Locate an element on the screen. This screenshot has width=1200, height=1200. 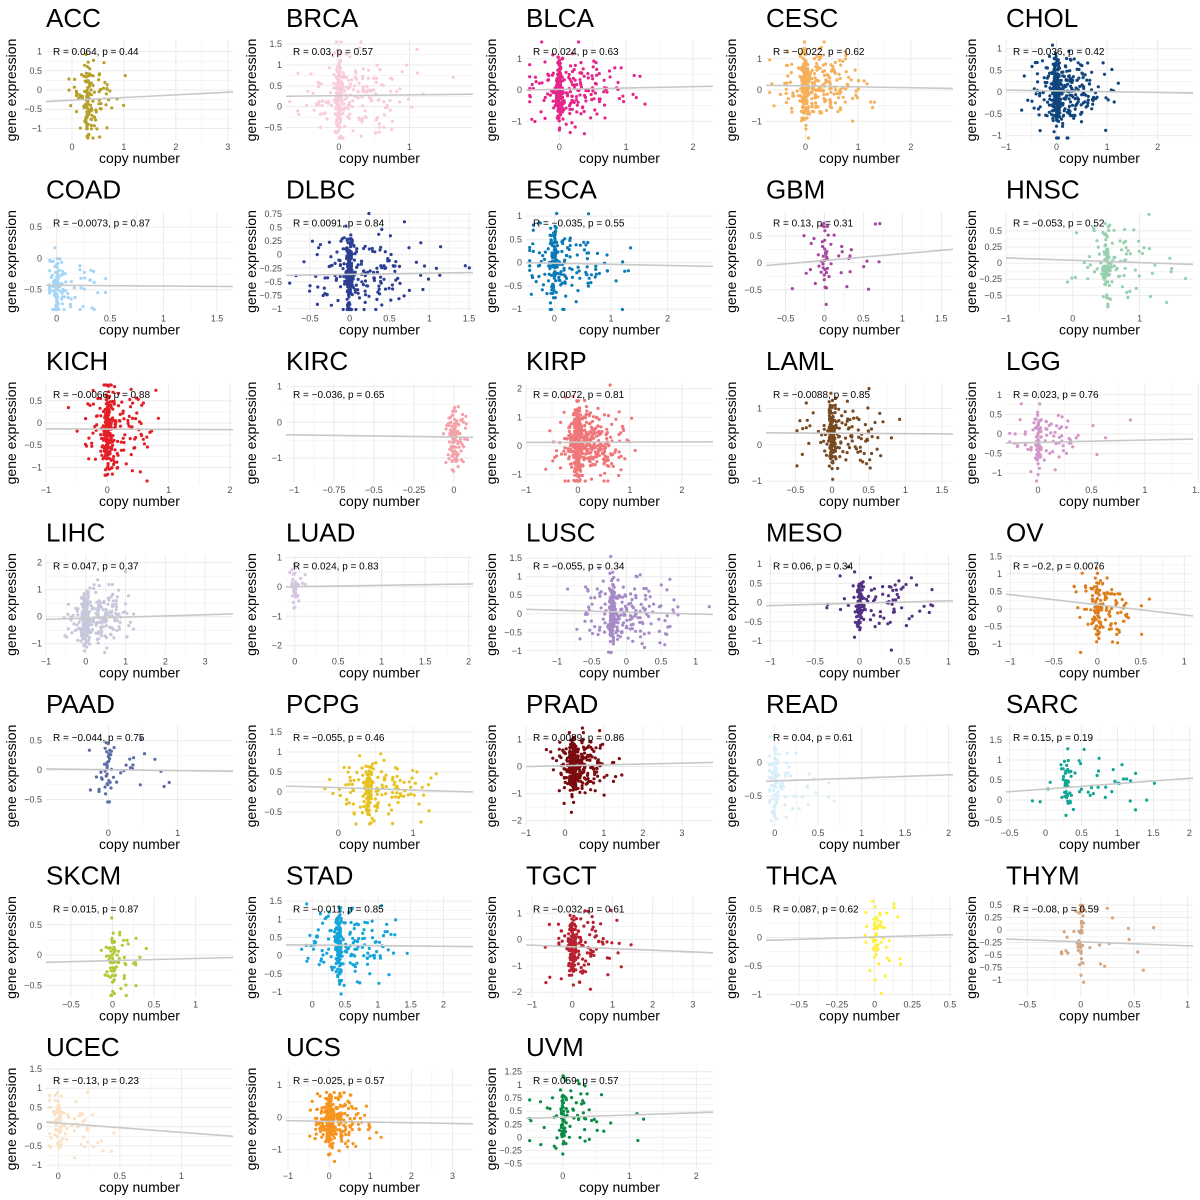
correlation-annotation: R = −0.055, p = 0.34 is located at coordinates (579, 567).